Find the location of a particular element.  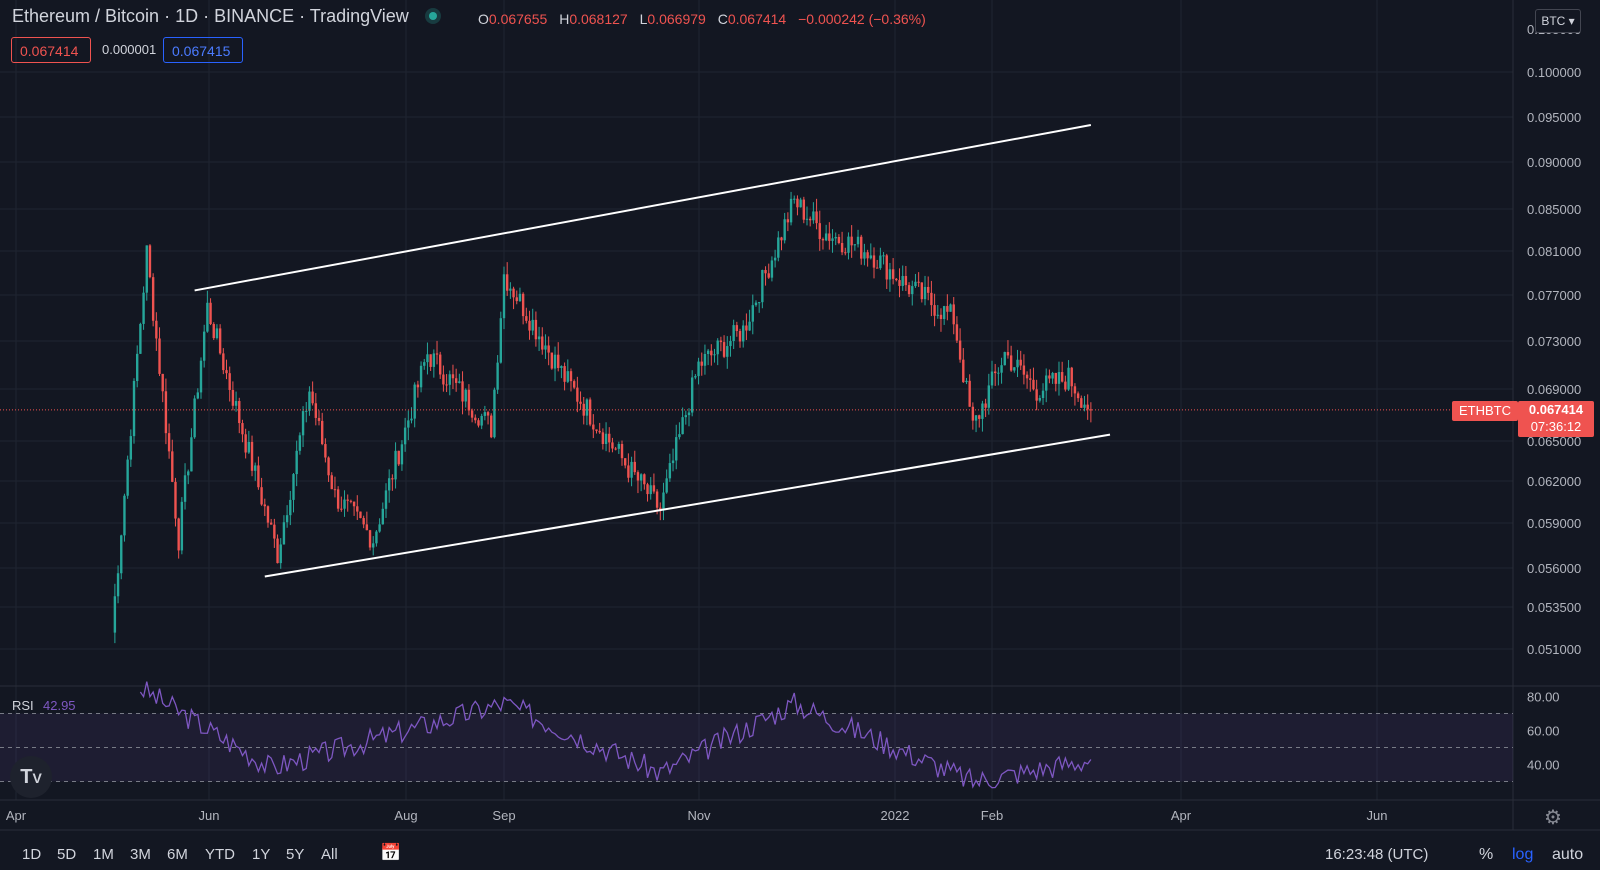

time-axis-label: Jun is located at coordinates (209, 815).